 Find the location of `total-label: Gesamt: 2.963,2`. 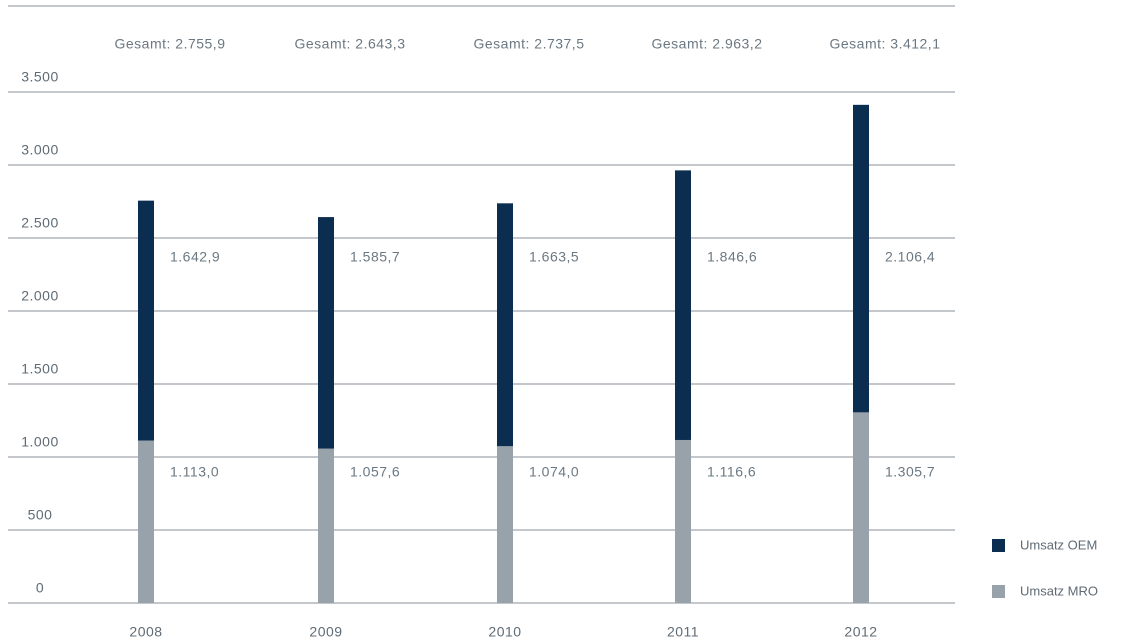

total-label: Gesamt: 2.963,2 is located at coordinates (706, 44).